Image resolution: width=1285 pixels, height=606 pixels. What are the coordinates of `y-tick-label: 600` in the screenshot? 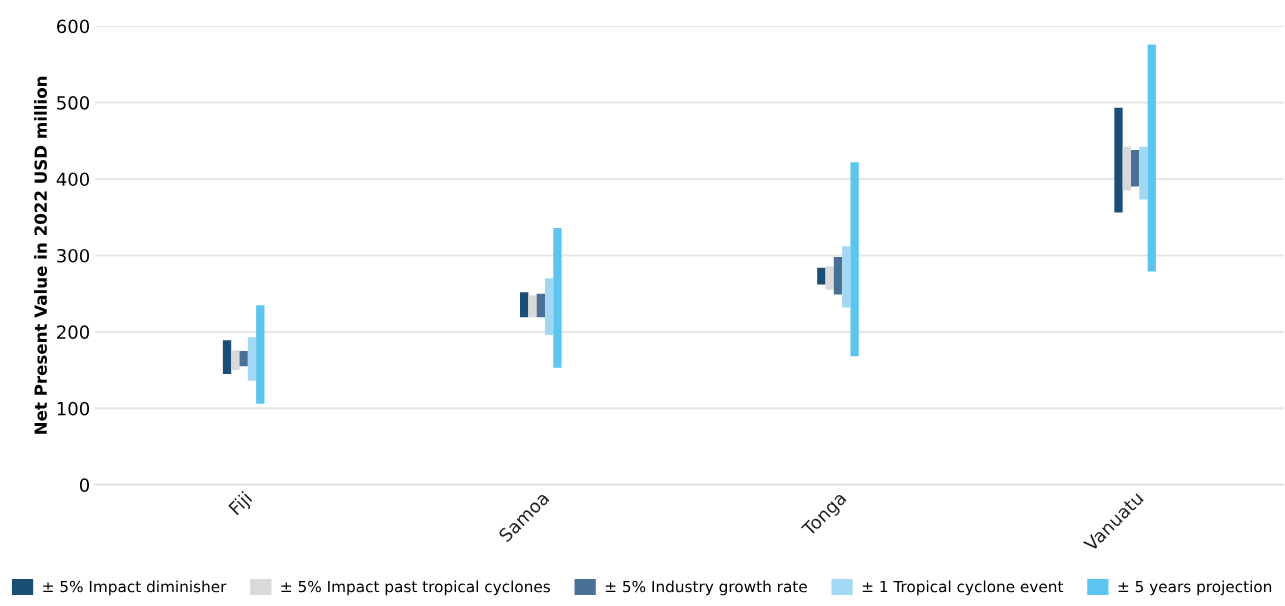 It's located at (73, 26).